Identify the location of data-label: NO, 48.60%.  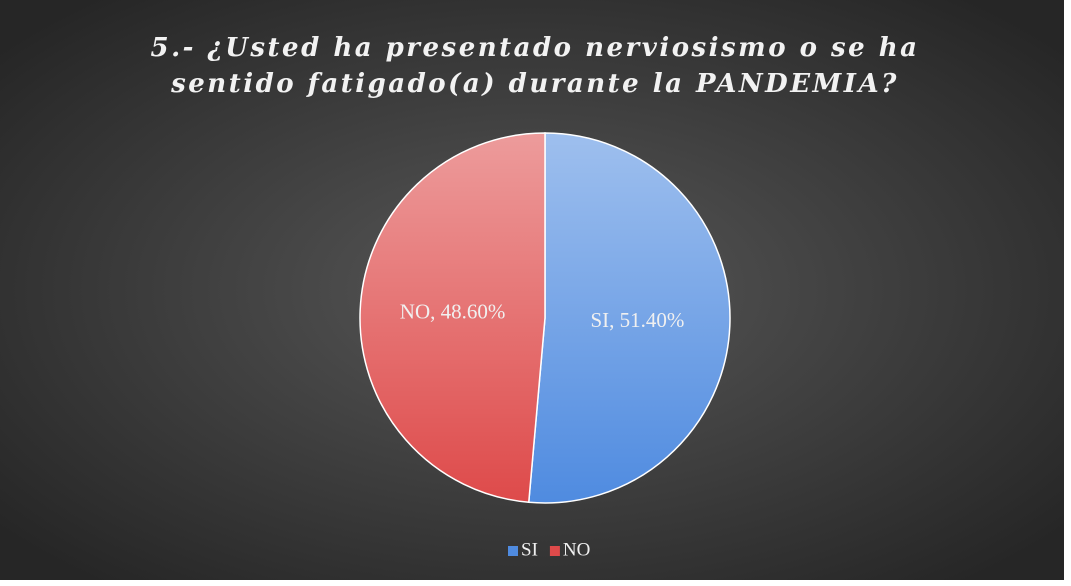
(453, 312).